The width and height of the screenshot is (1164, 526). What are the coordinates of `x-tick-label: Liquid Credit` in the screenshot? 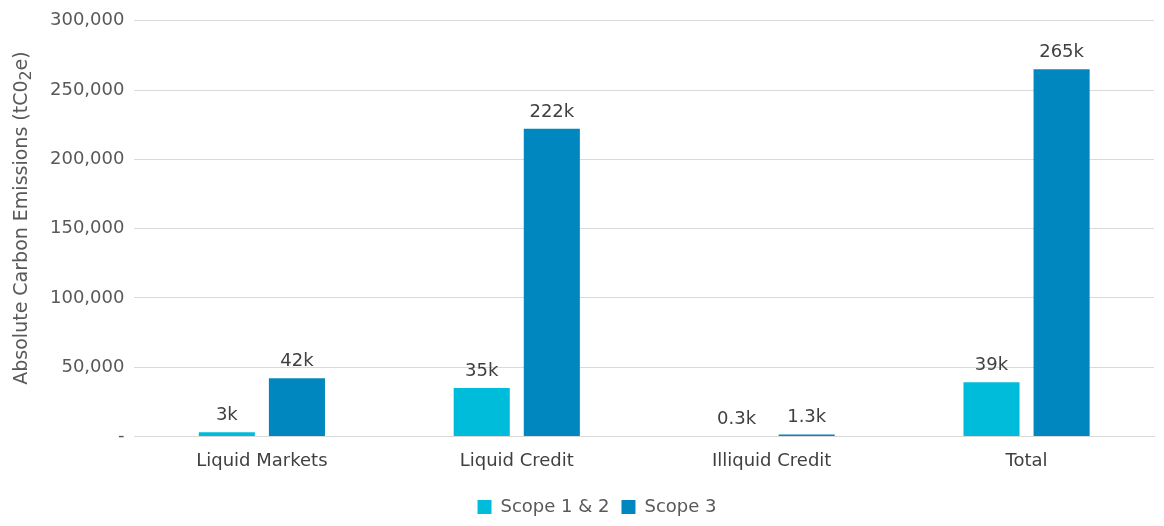 It's located at (516, 459).